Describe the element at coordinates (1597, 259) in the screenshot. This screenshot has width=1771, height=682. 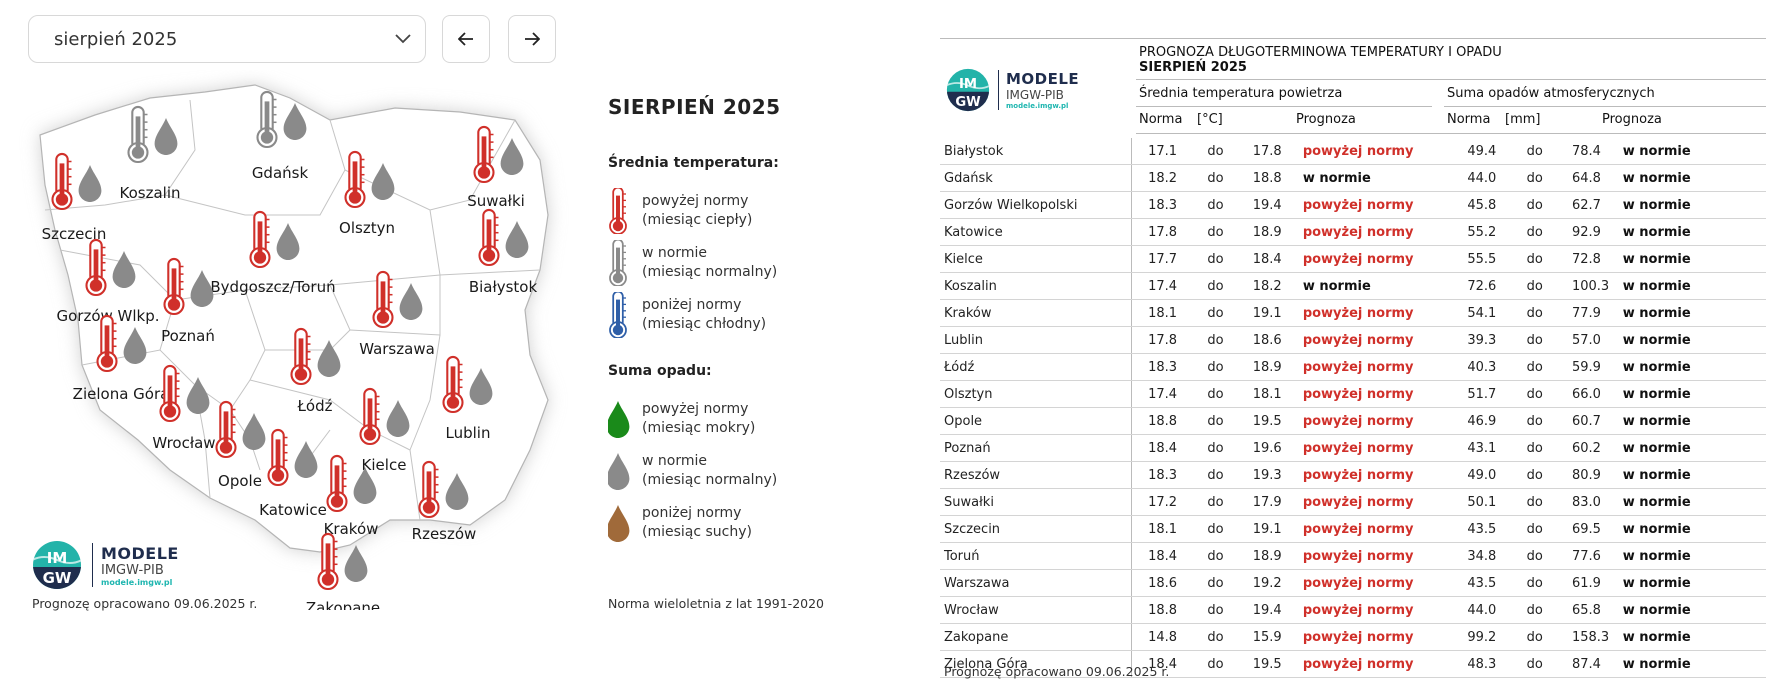
I see `value-cell: 72.8` at that location.